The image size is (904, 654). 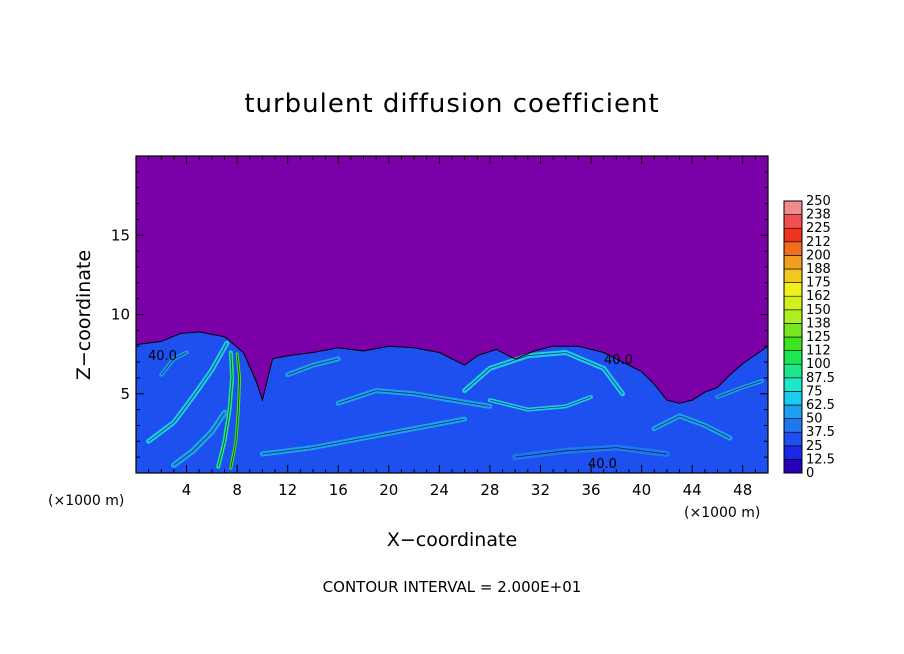 What do you see at coordinates (818, 242) in the screenshot?
I see `colorbar-label: 212` at bounding box center [818, 242].